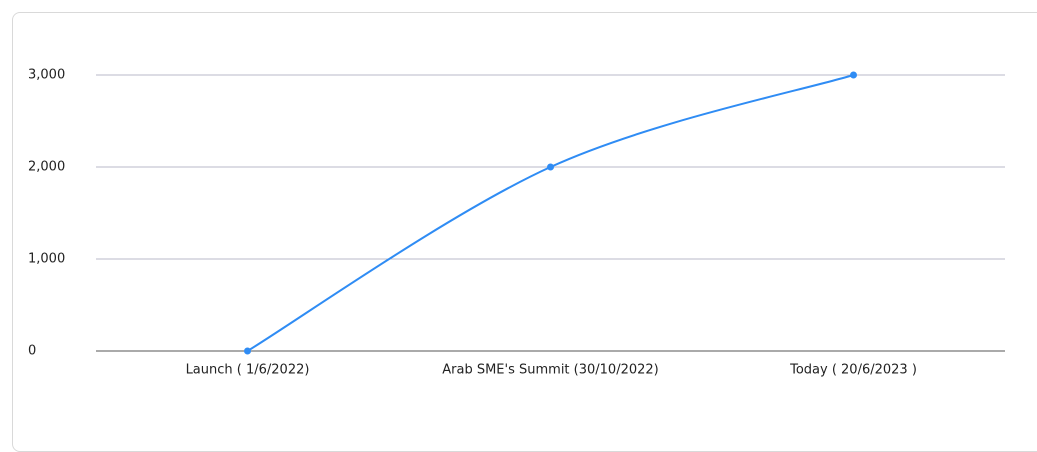 Image resolution: width=1037 pixels, height=452 pixels. I want to click on y-tick-label: 2,000, so click(46, 167).